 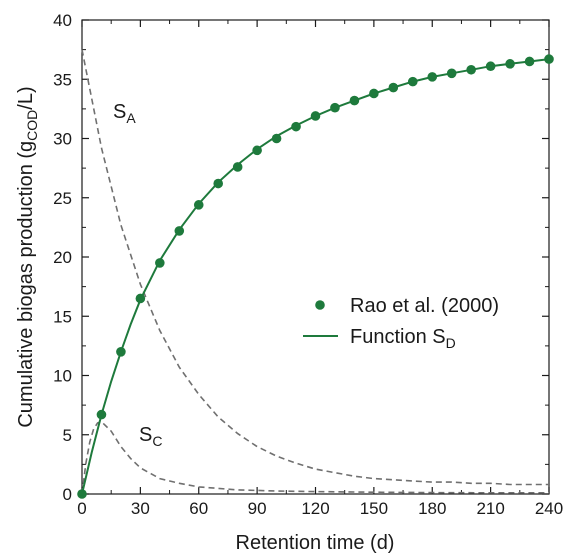 What do you see at coordinates (257, 508) in the screenshot?
I see `x-tick-label: 90` at bounding box center [257, 508].